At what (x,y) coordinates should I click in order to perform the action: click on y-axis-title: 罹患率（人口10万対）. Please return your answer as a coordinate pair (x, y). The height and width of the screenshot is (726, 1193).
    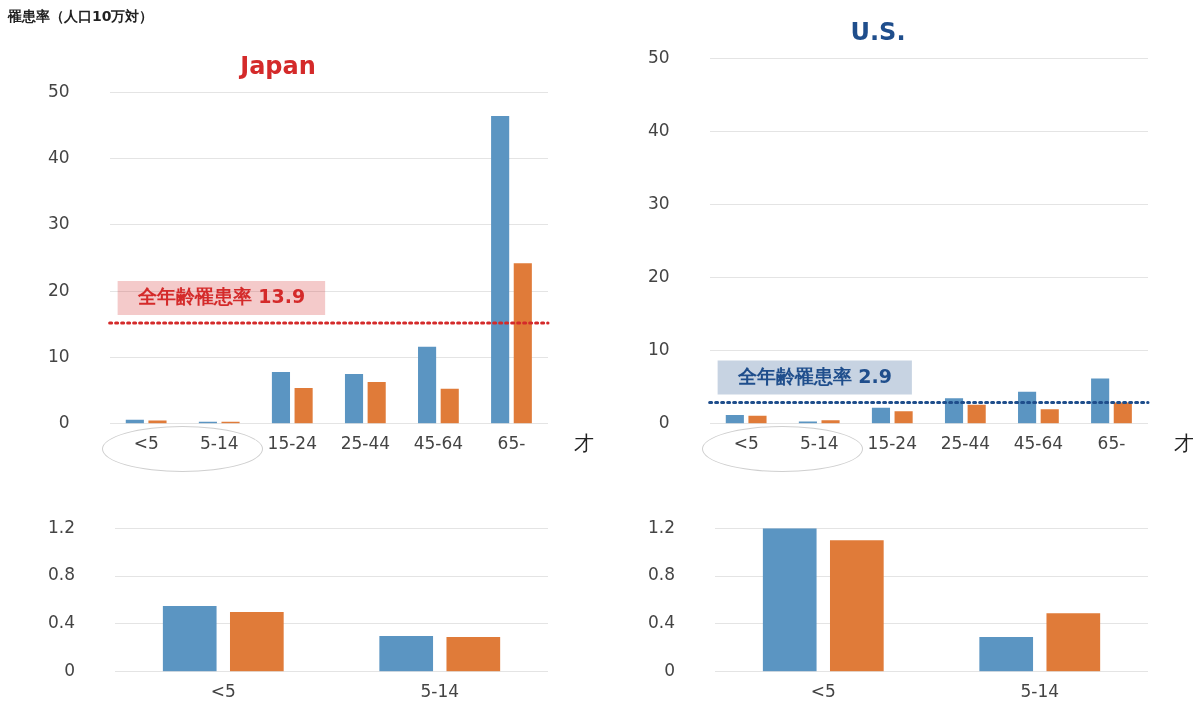
    Looking at the image, I should click on (81, 17).